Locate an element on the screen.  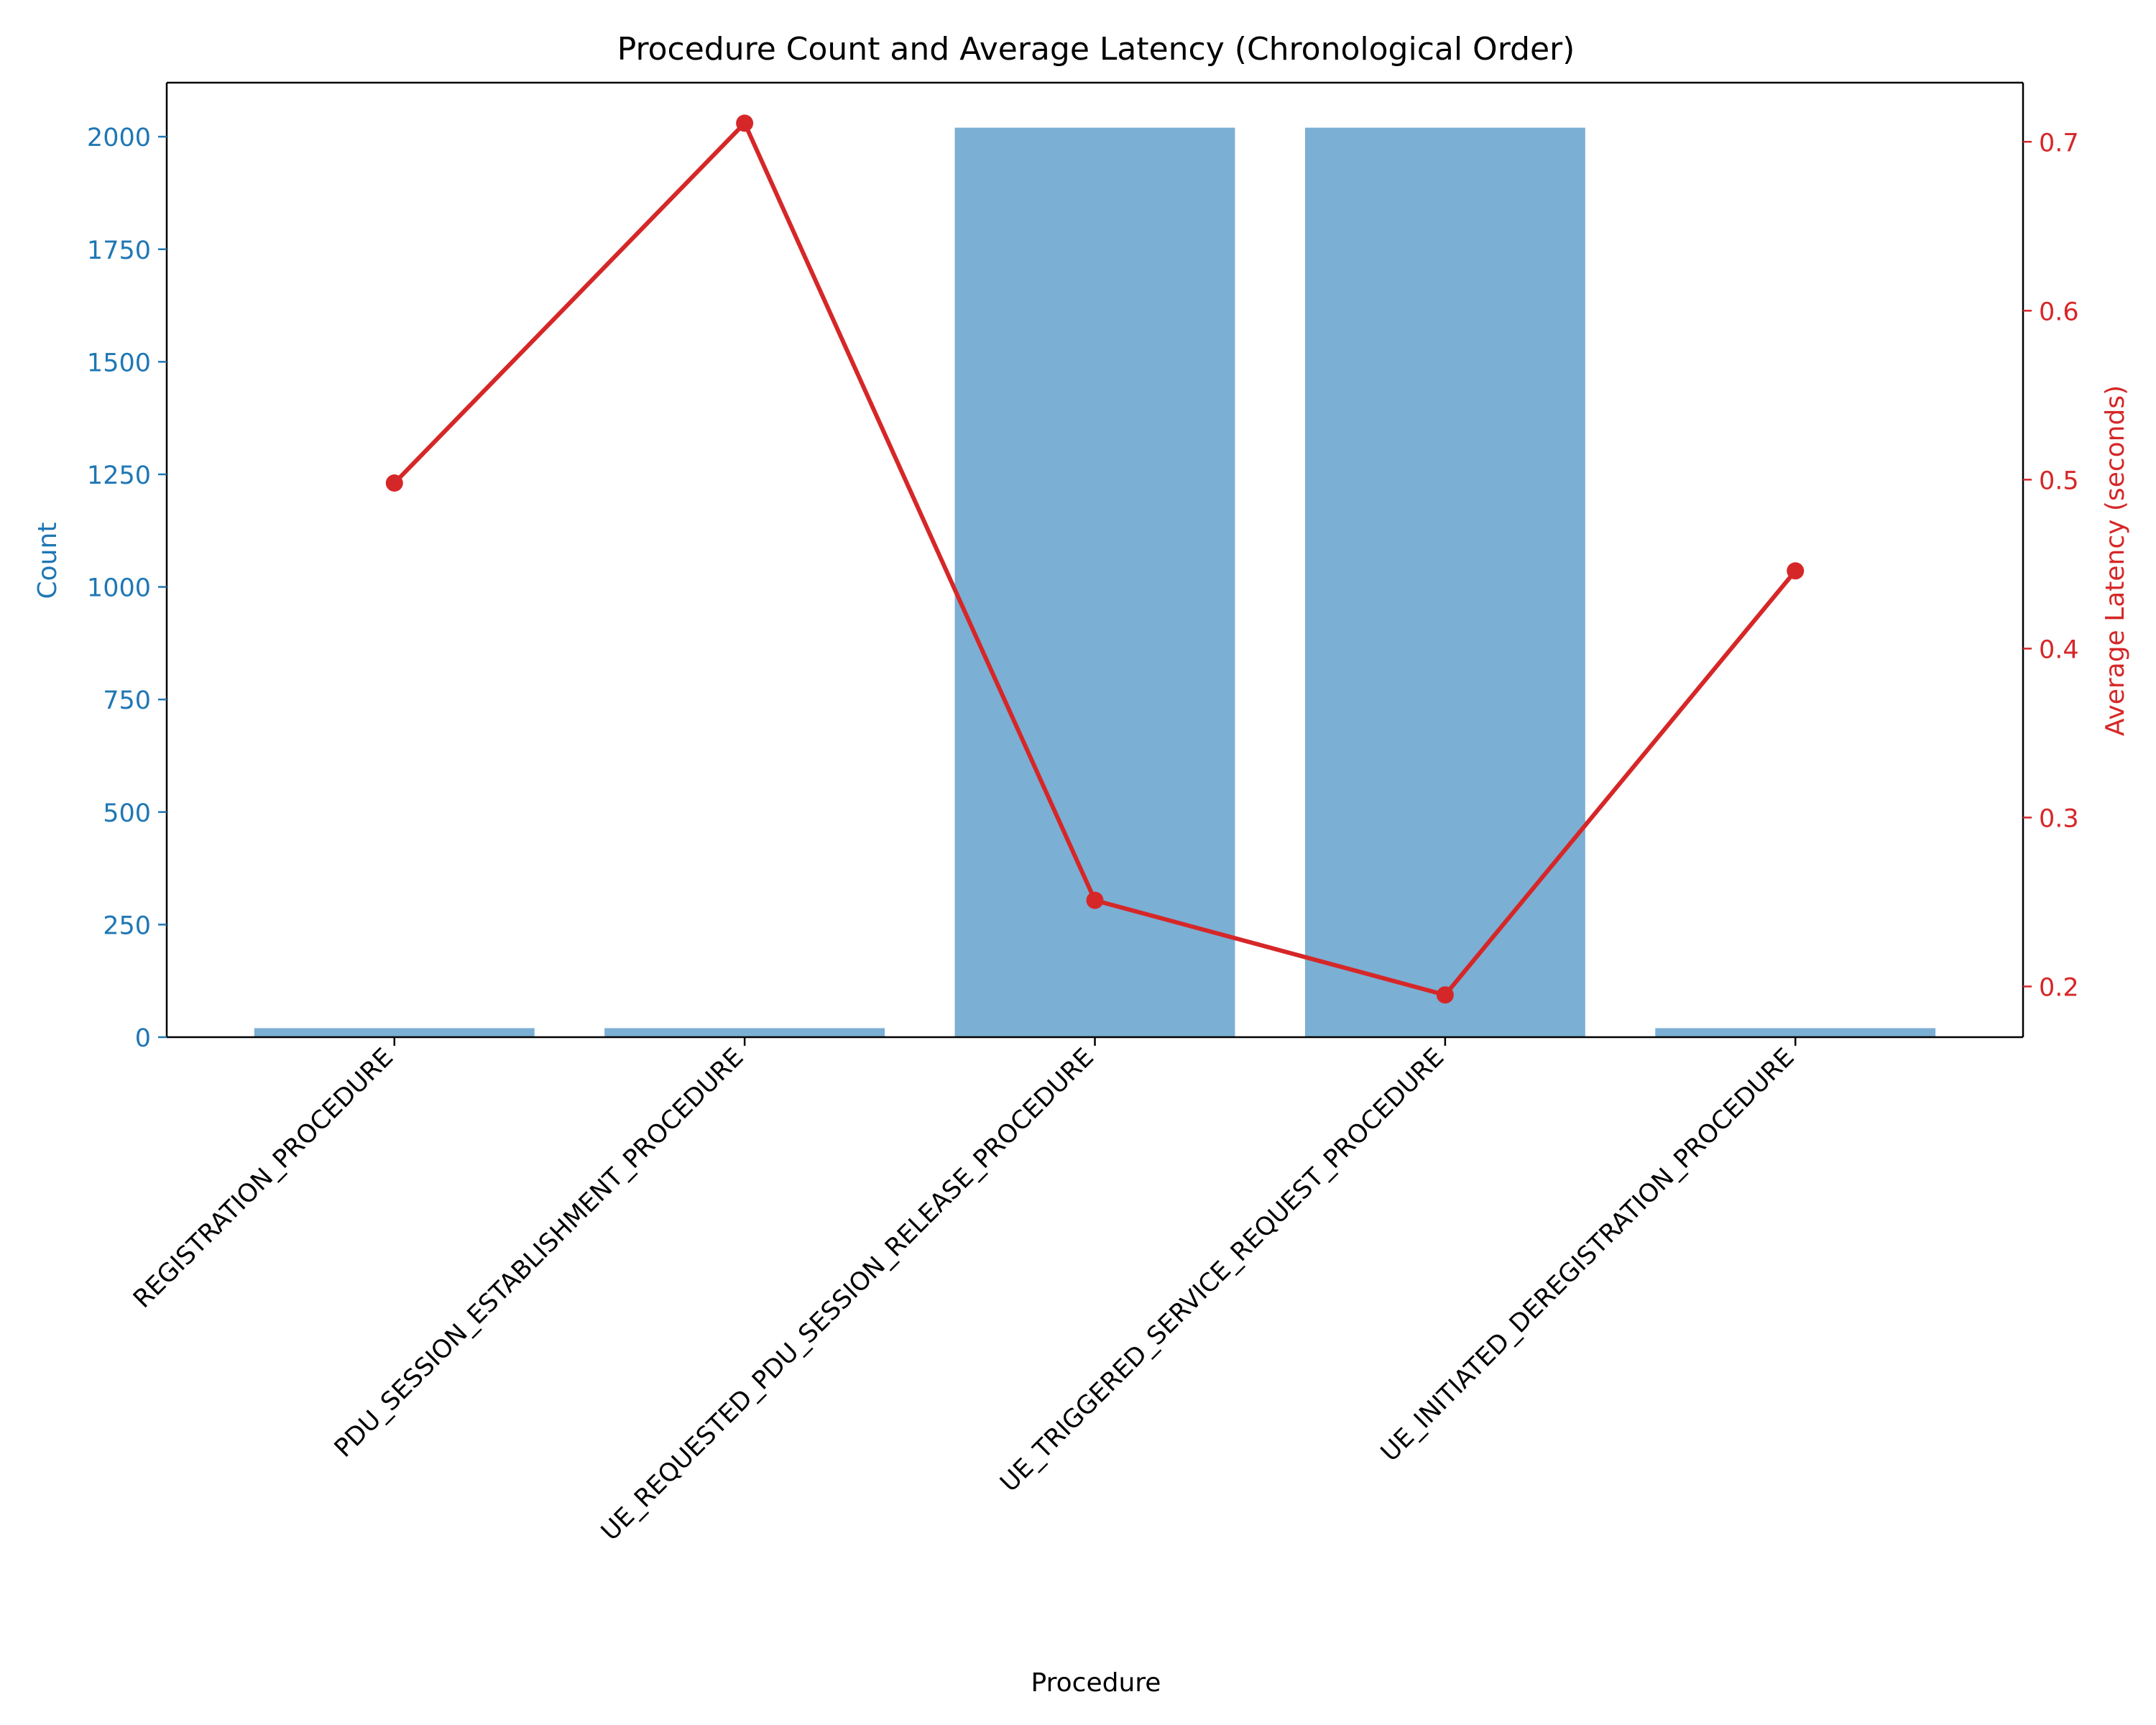
left-tick-label: 500 is located at coordinates (127, 813).